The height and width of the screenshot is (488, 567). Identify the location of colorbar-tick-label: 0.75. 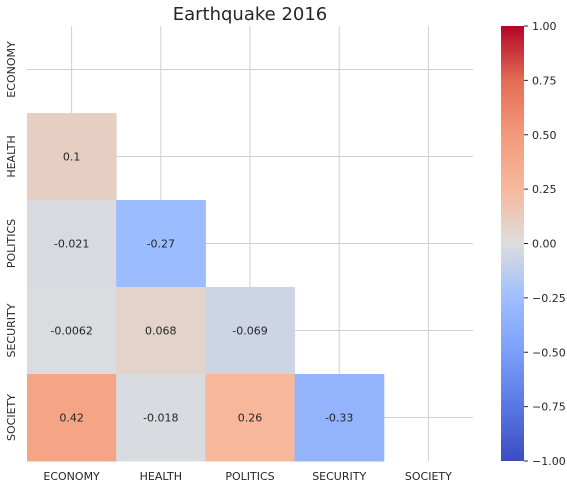
(544, 80).